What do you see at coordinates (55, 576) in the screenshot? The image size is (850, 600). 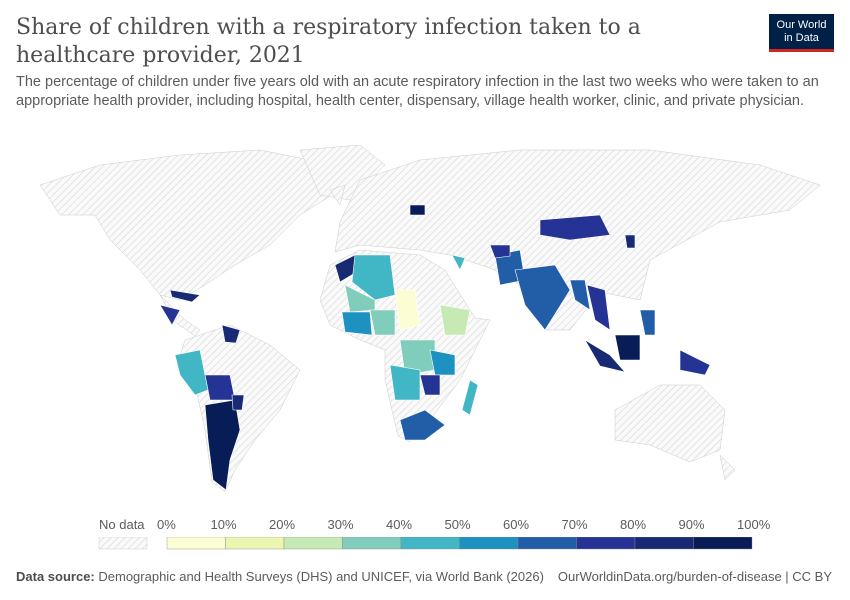 I see `data-source-label: Data source:` at bounding box center [55, 576].